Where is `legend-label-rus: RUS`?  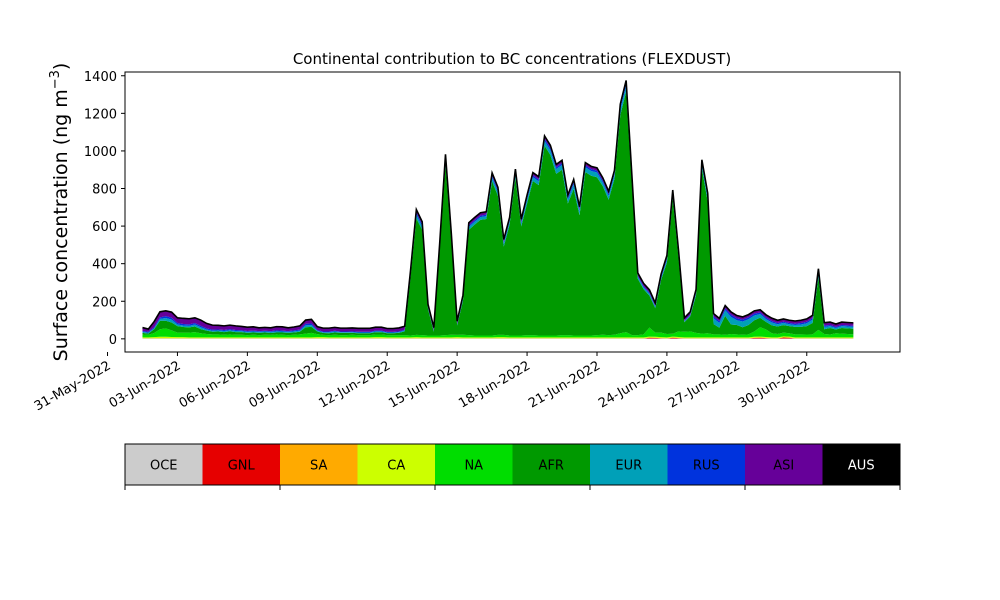
legend-label-rus: RUS is located at coordinates (706, 466).